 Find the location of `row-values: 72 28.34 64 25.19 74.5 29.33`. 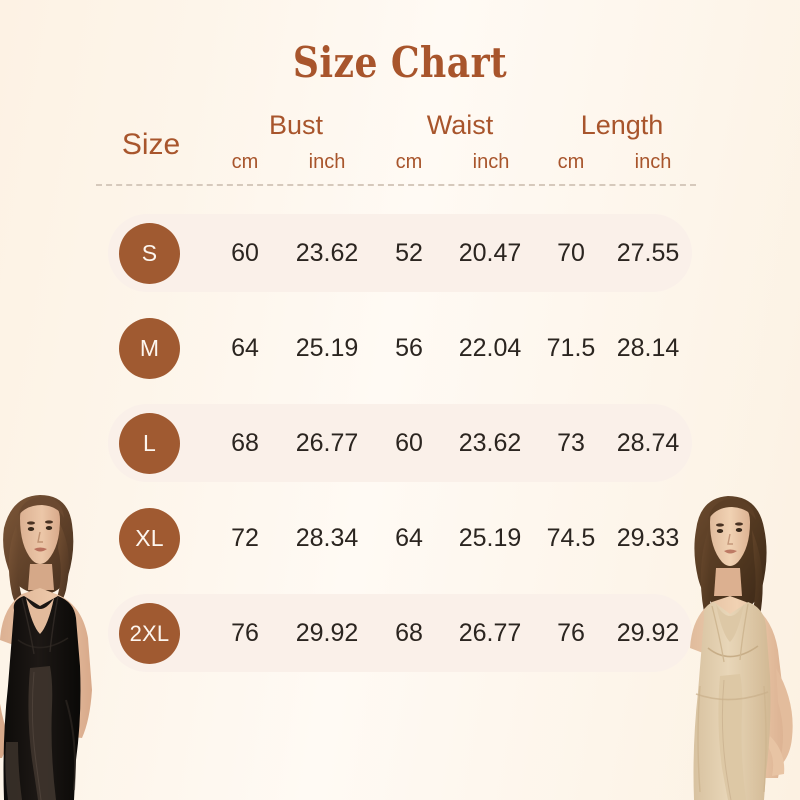

row-values: 72 28.34 64 25.19 74.5 29.33 is located at coordinates (454, 538).